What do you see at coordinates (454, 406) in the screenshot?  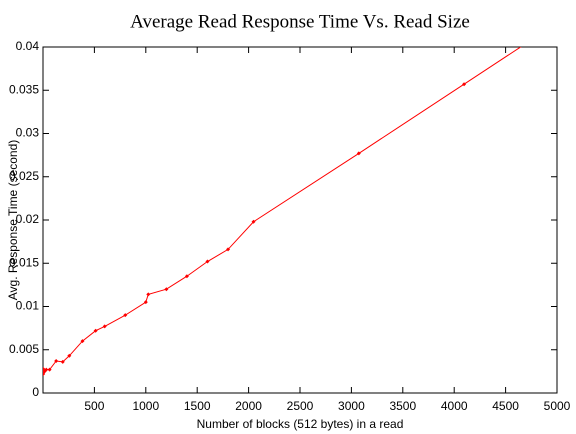 I see `x-tick-label: 4000` at bounding box center [454, 406].